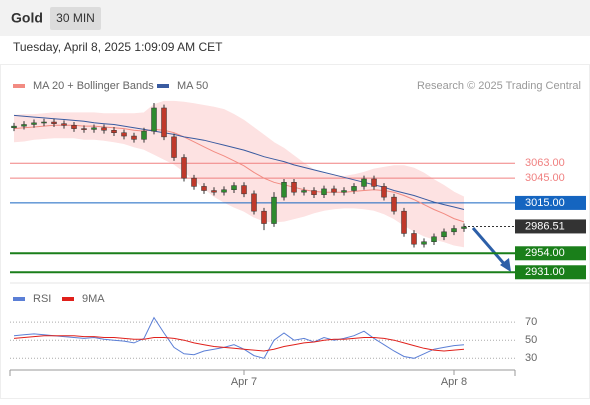 This screenshot has width=590, height=405. I want to click on interval-badge, so click(75, 18).